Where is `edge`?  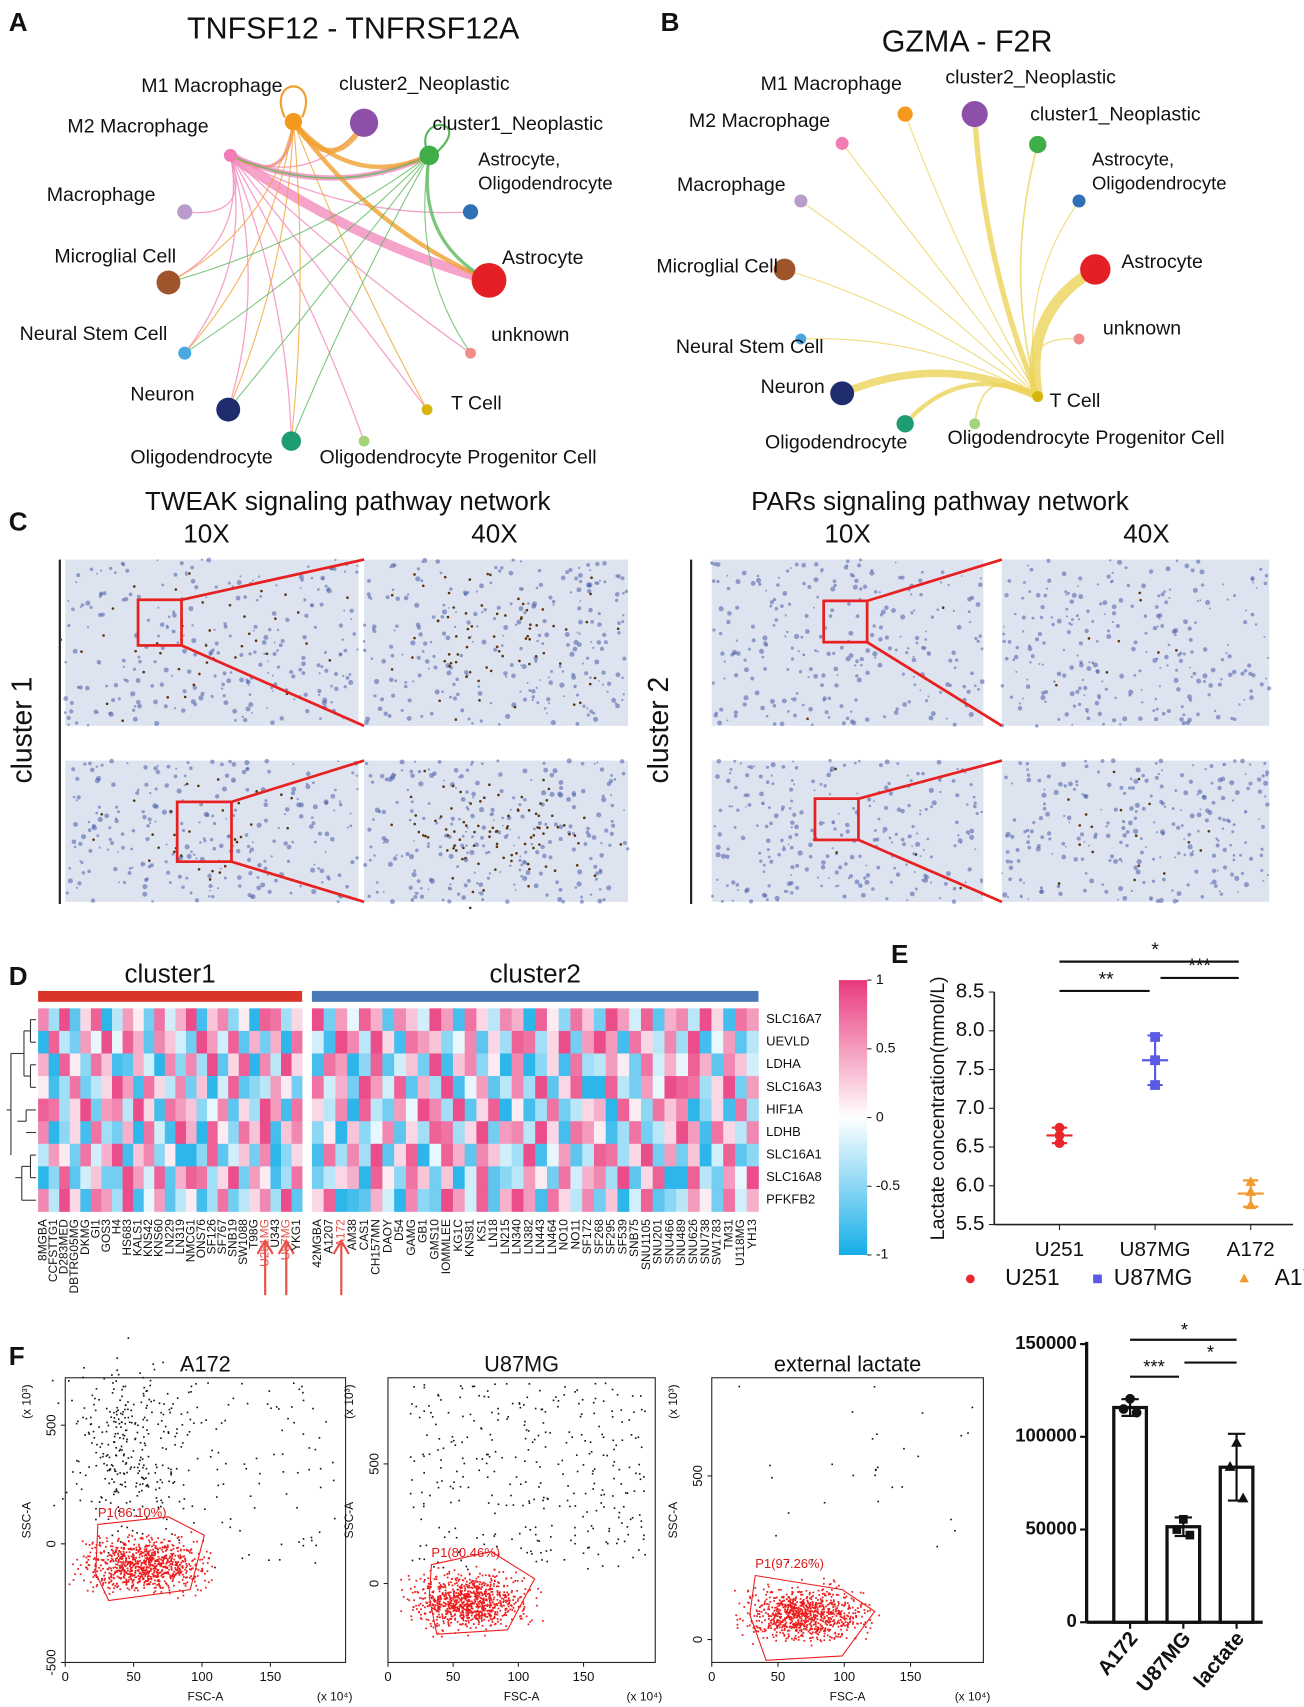
edge is located at coordinates (360, 298).